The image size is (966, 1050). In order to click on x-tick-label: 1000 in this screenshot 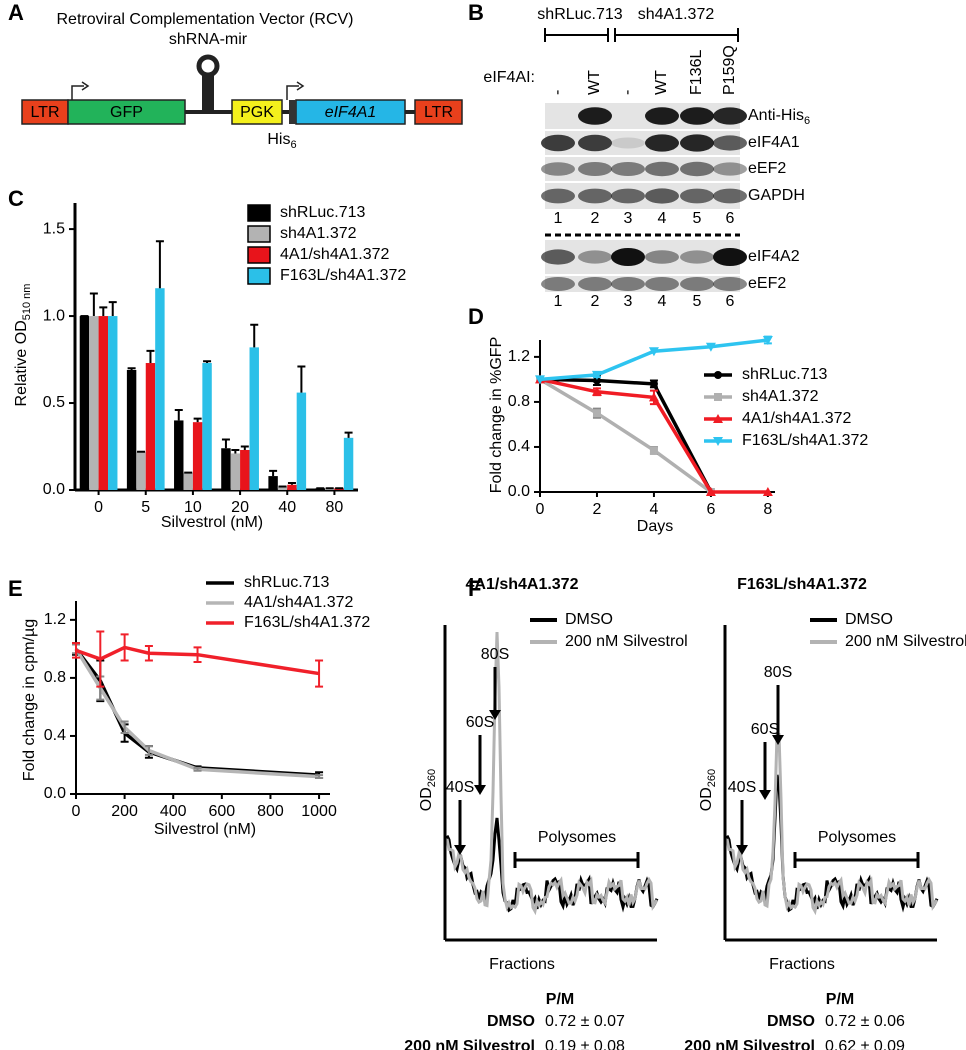, I will do `click(319, 811)`.